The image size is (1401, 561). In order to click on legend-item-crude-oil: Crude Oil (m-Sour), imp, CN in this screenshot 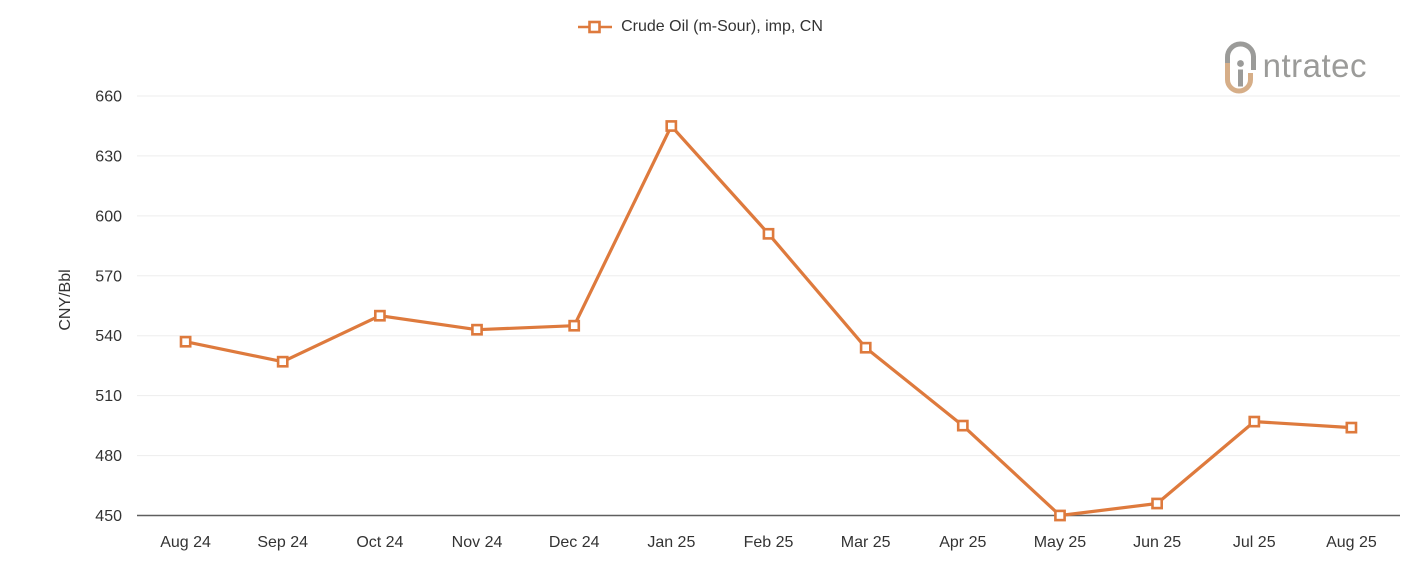, I will do `click(700, 27)`.